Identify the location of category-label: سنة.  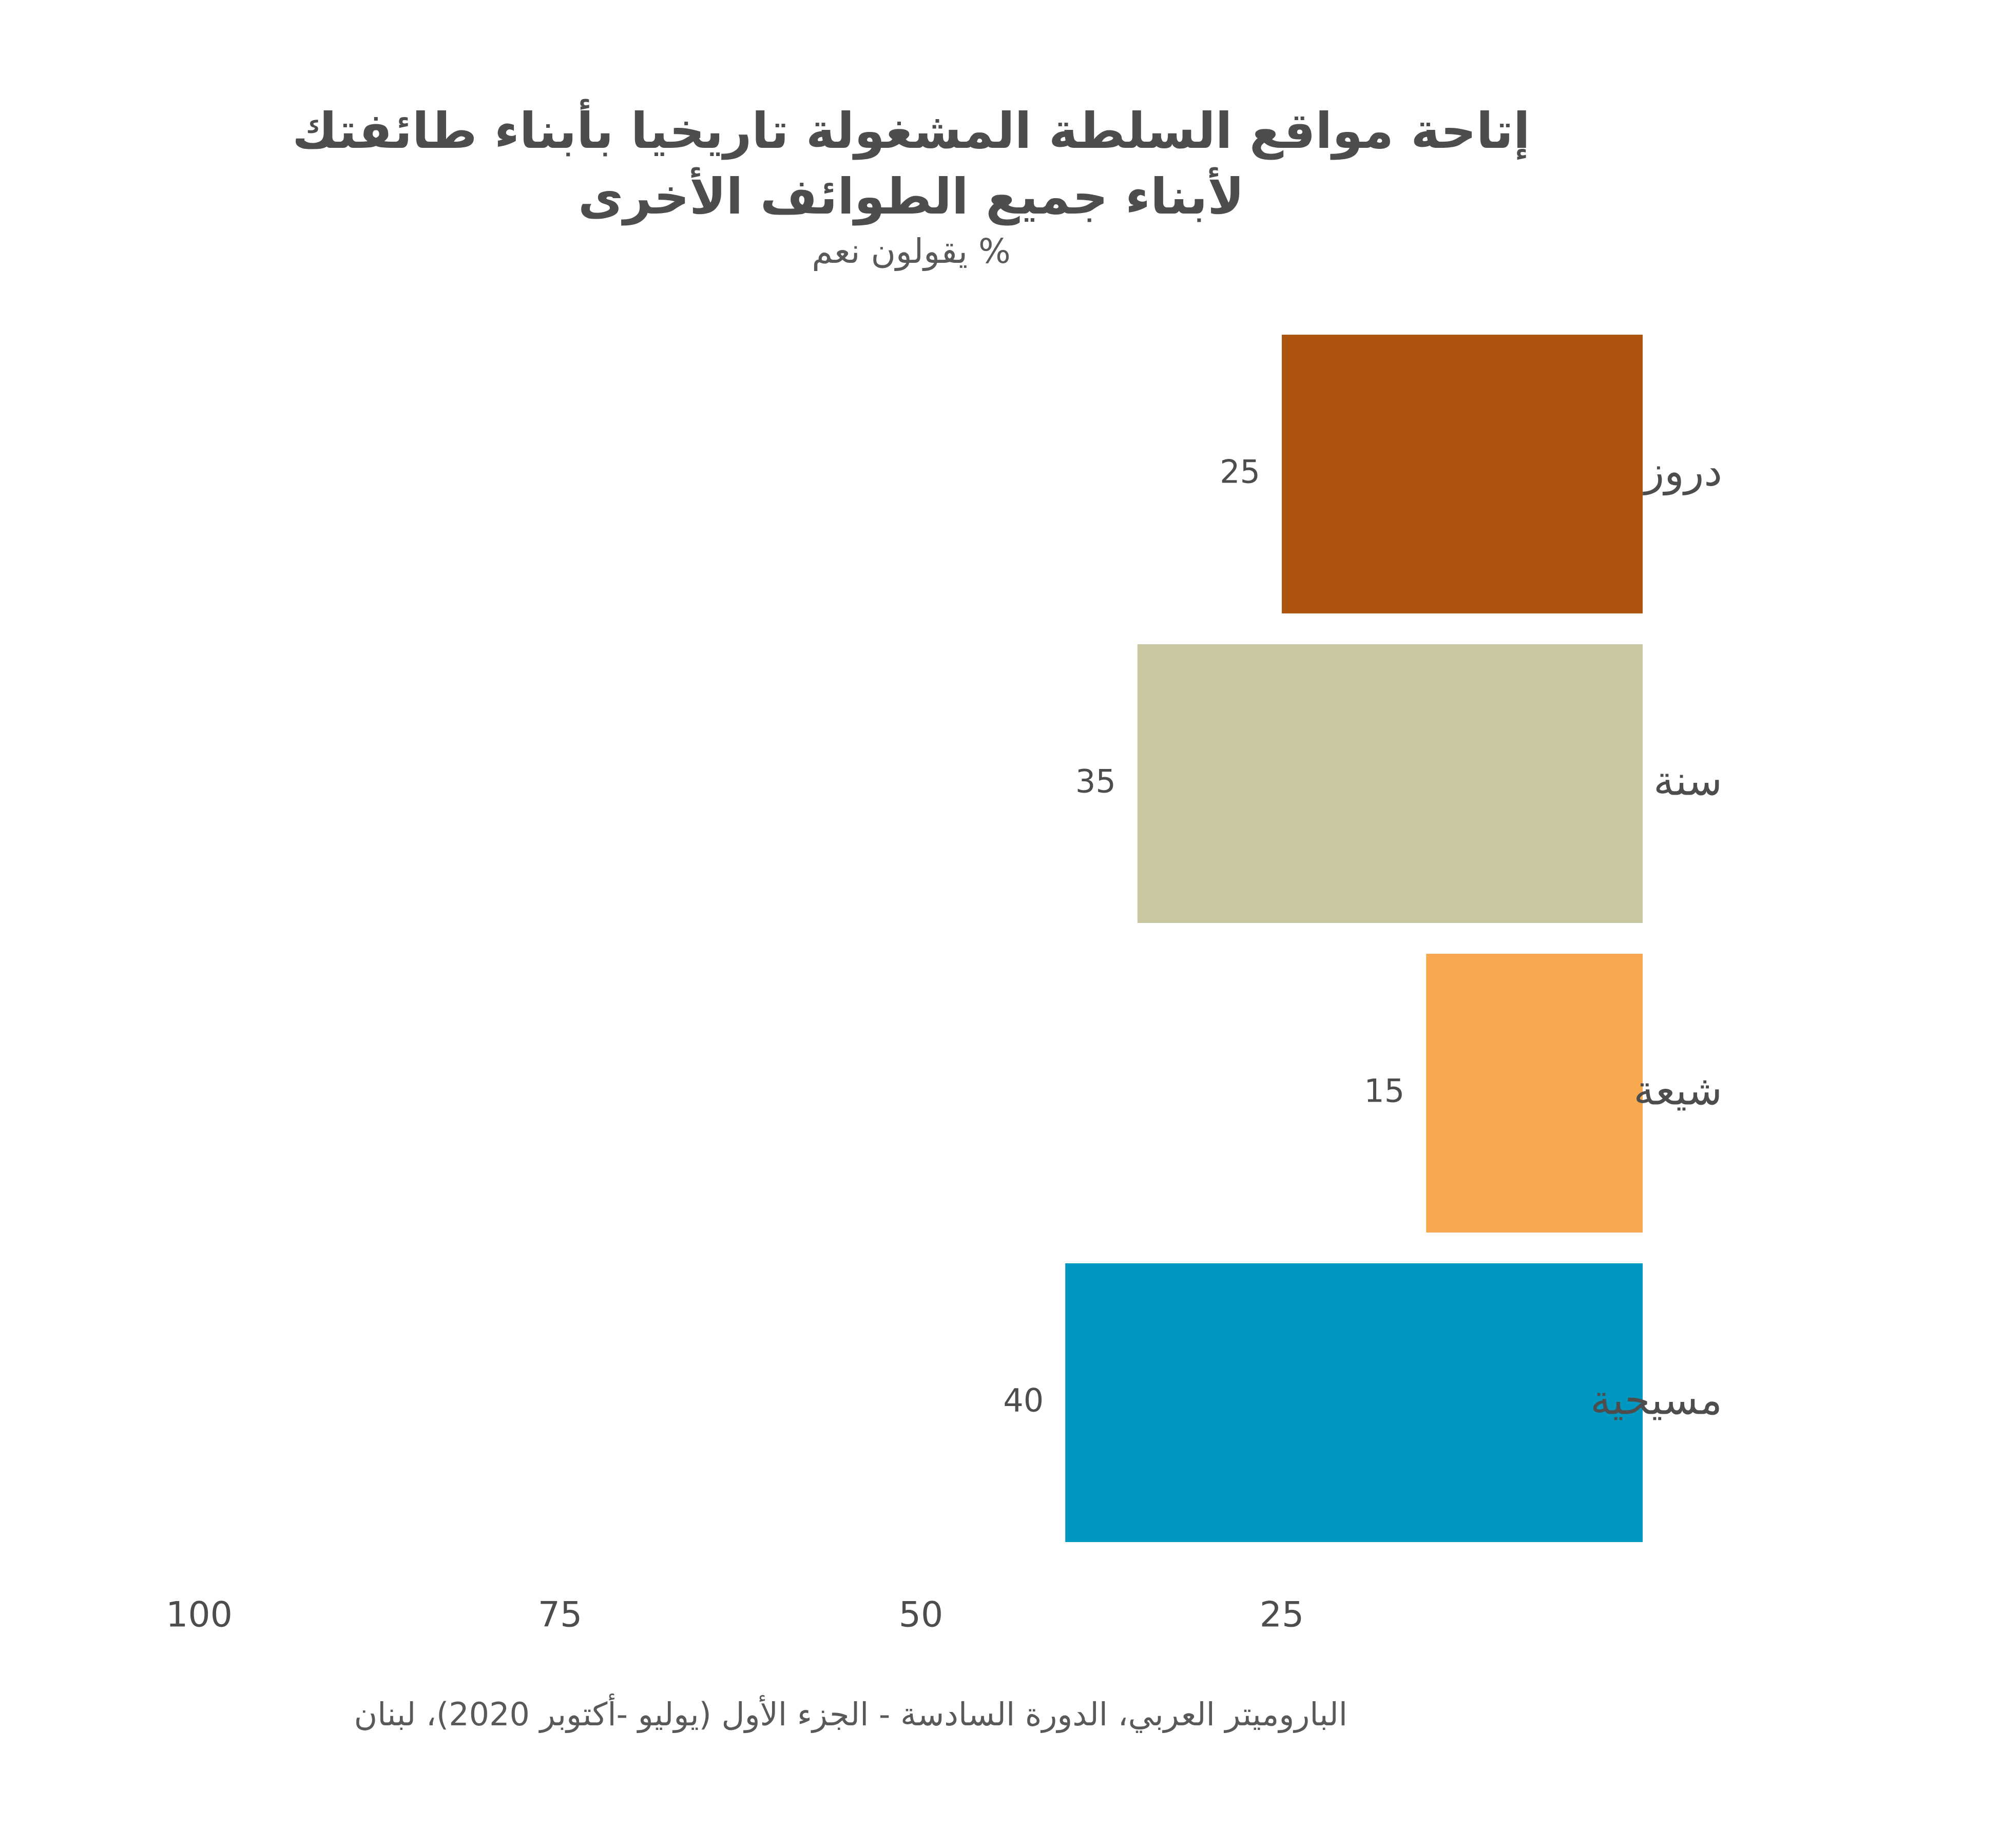
(1687, 780).